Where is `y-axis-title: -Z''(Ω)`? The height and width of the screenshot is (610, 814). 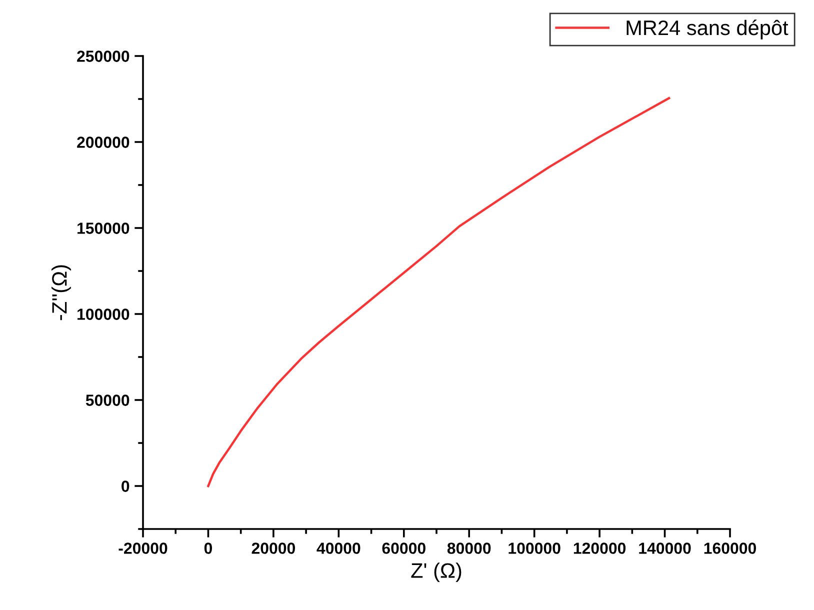
y-axis-title: -Z''(Ω) is located at coordinates (61, 292).